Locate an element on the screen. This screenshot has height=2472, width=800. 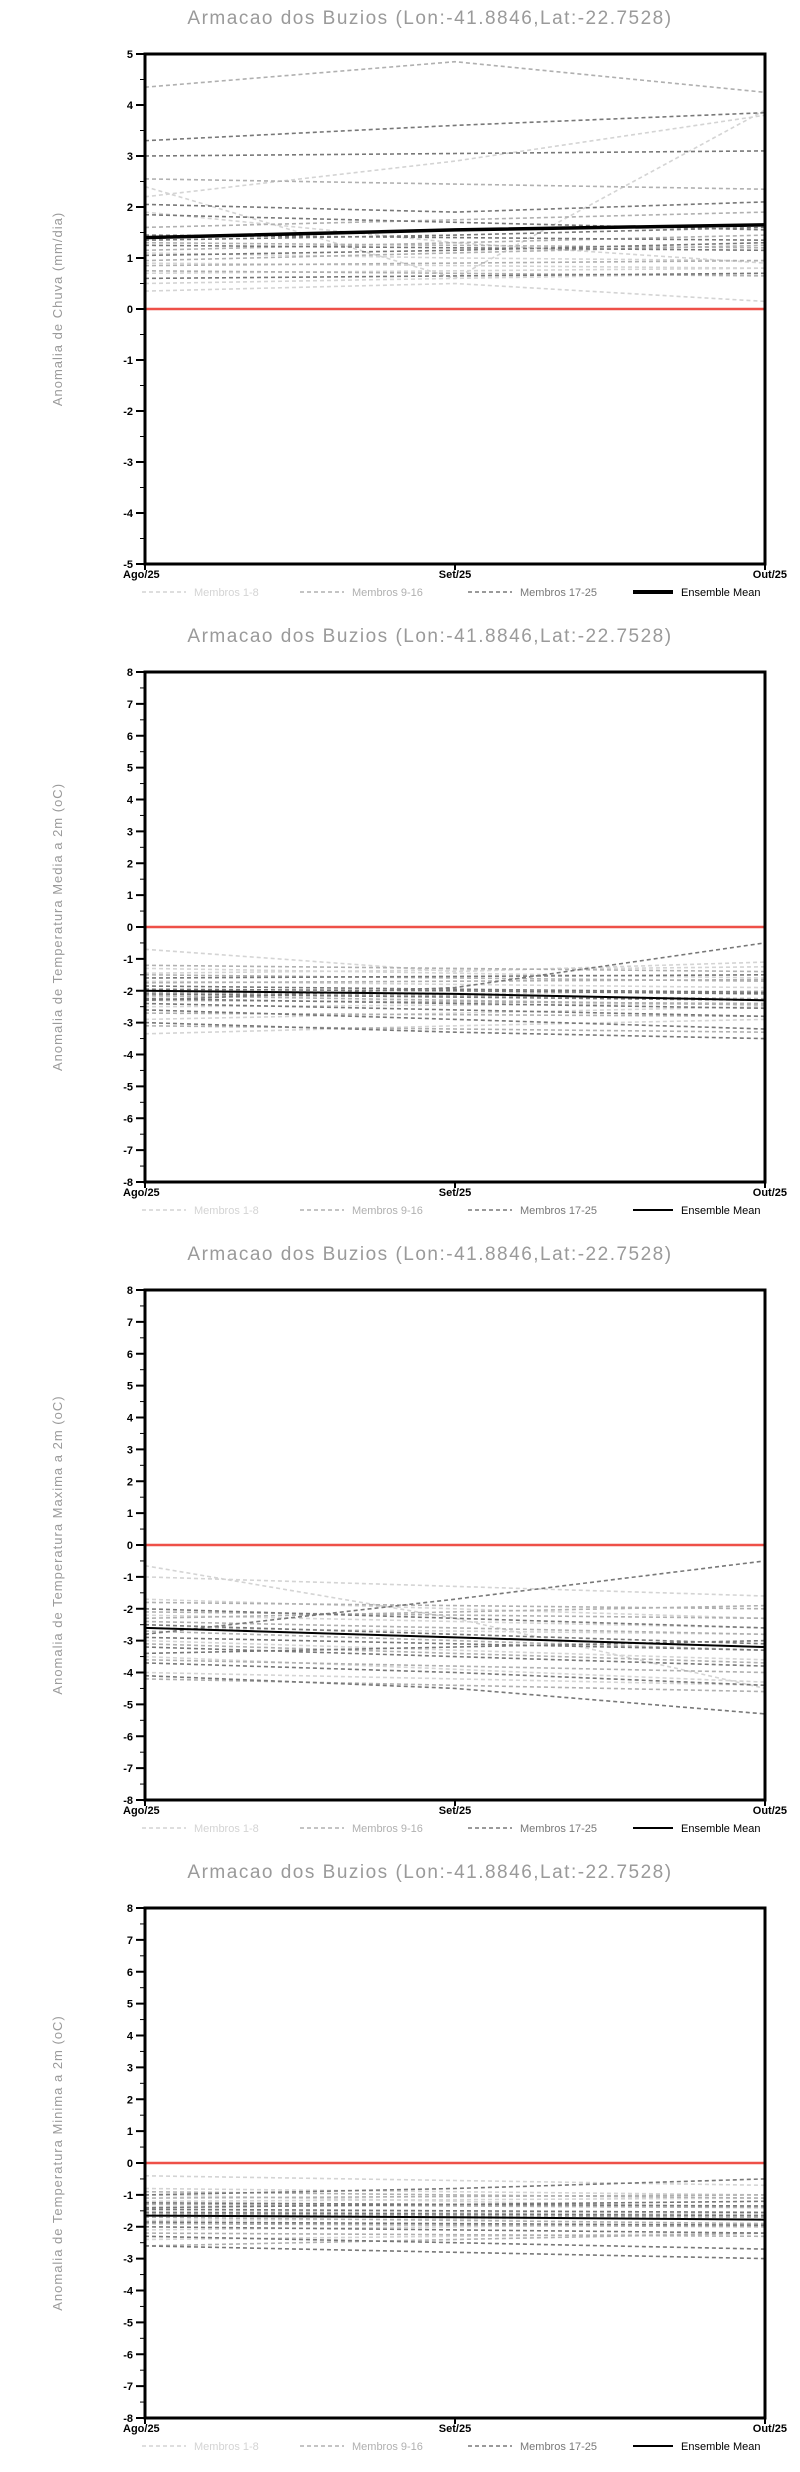
y-tick-label: 8 is located at coordinates (130, 1909).